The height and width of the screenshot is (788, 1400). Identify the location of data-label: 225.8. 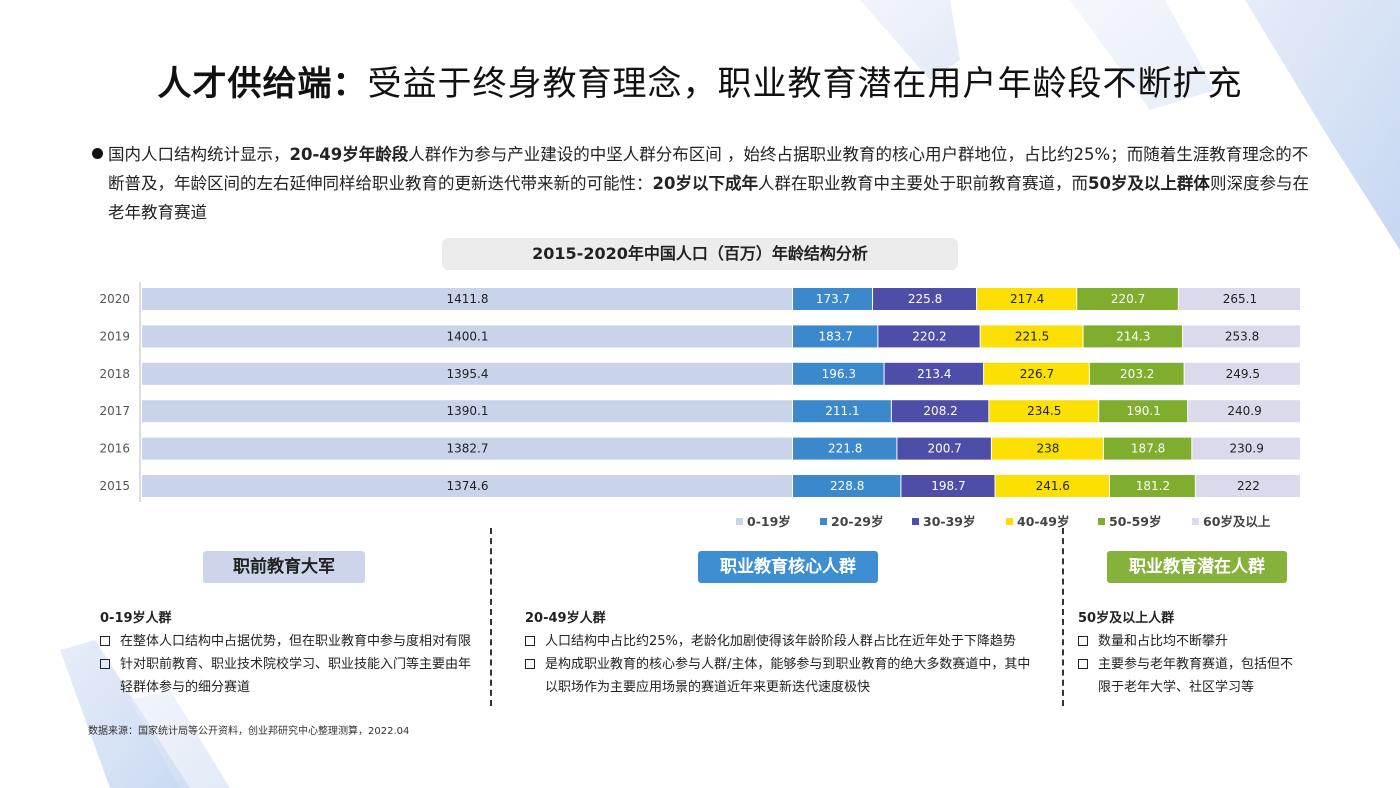
(925, 299).